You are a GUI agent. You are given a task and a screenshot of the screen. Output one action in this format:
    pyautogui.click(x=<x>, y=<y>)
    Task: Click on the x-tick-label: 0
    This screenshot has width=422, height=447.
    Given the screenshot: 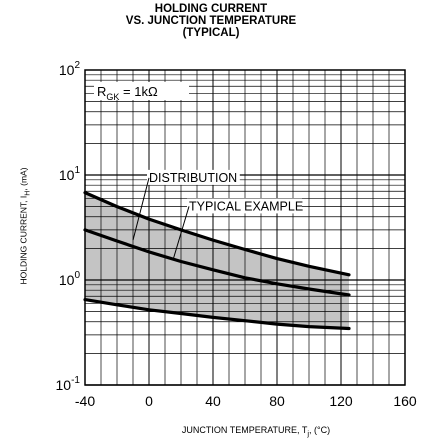 What is the action you would take?
    pyautogui.click(x=149, y=401)
    